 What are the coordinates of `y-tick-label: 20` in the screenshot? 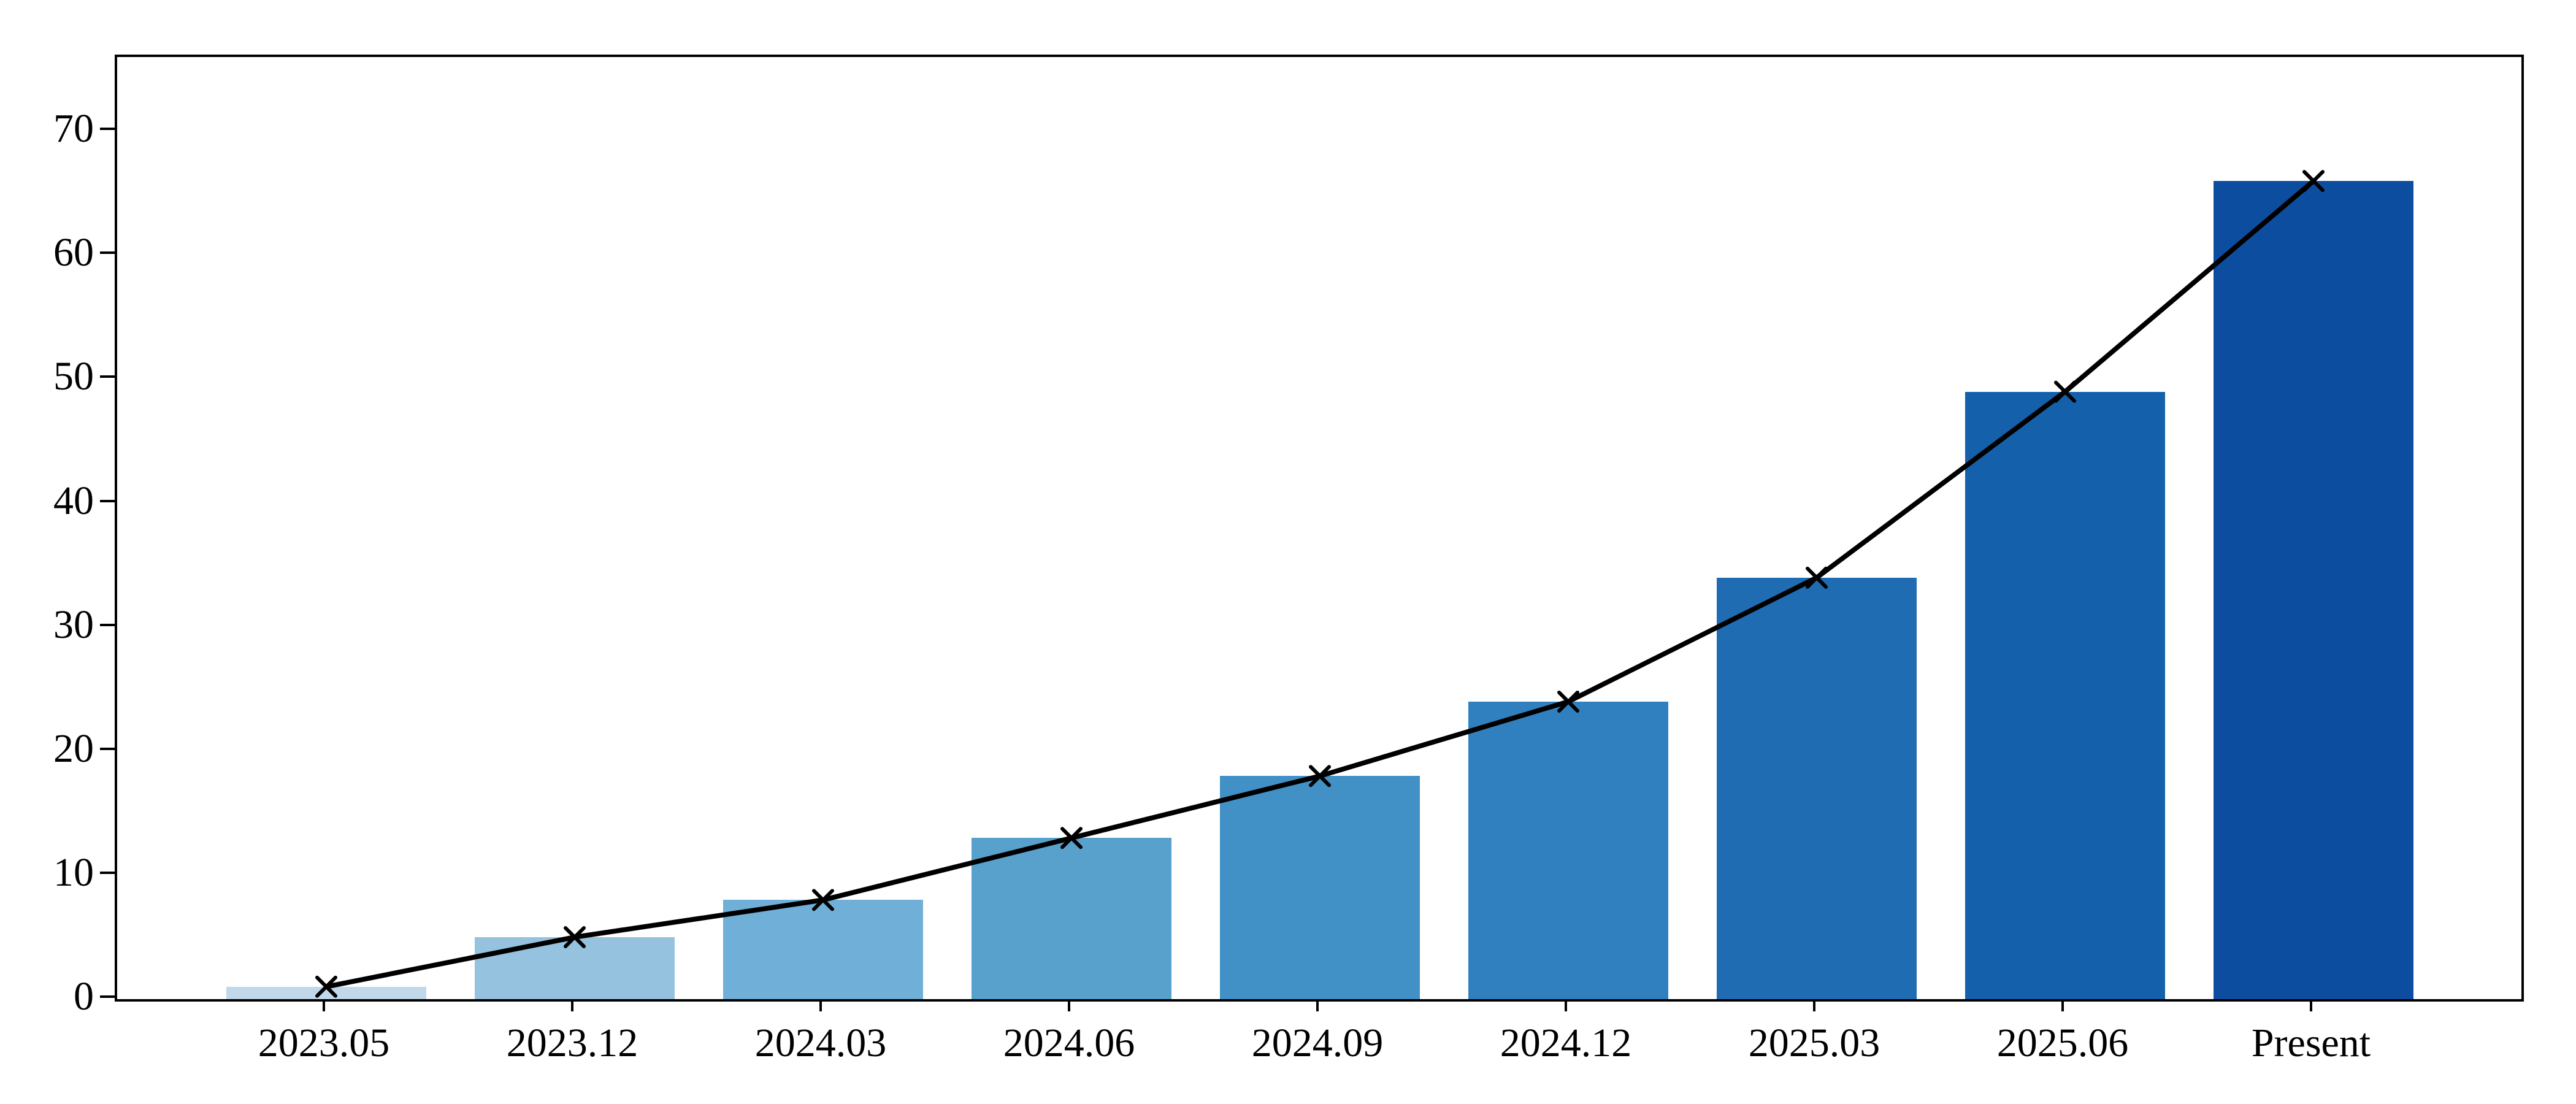 It's located at (73, 748).